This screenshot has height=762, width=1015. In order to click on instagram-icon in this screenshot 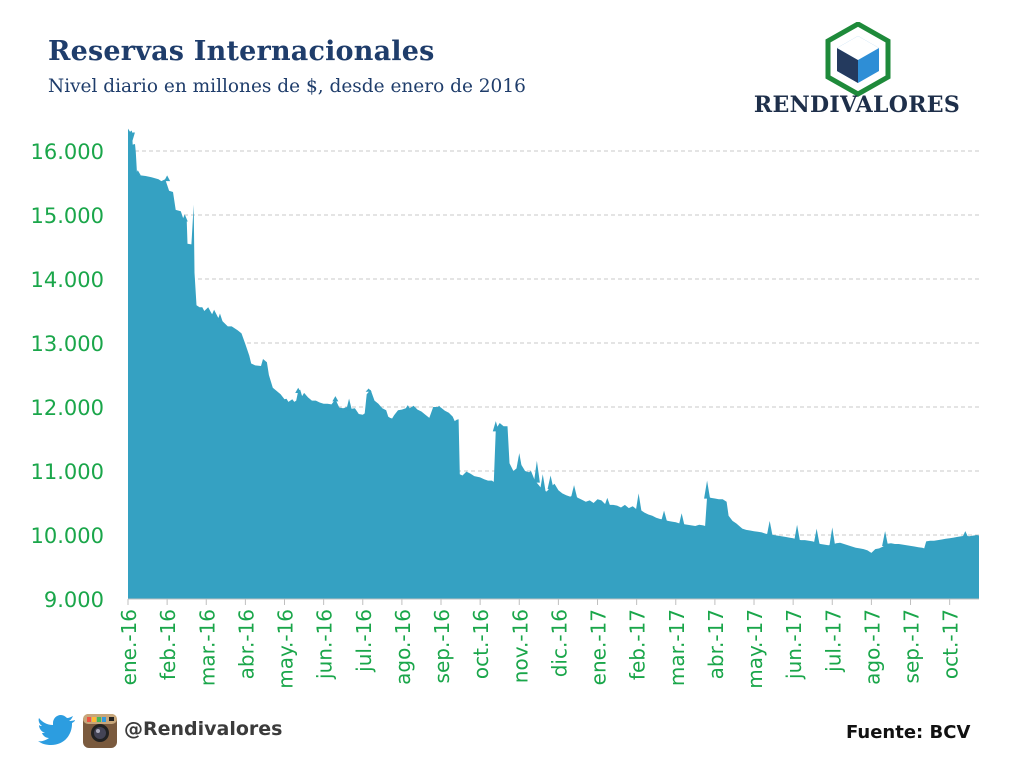, I will do `click(100, 731)`.